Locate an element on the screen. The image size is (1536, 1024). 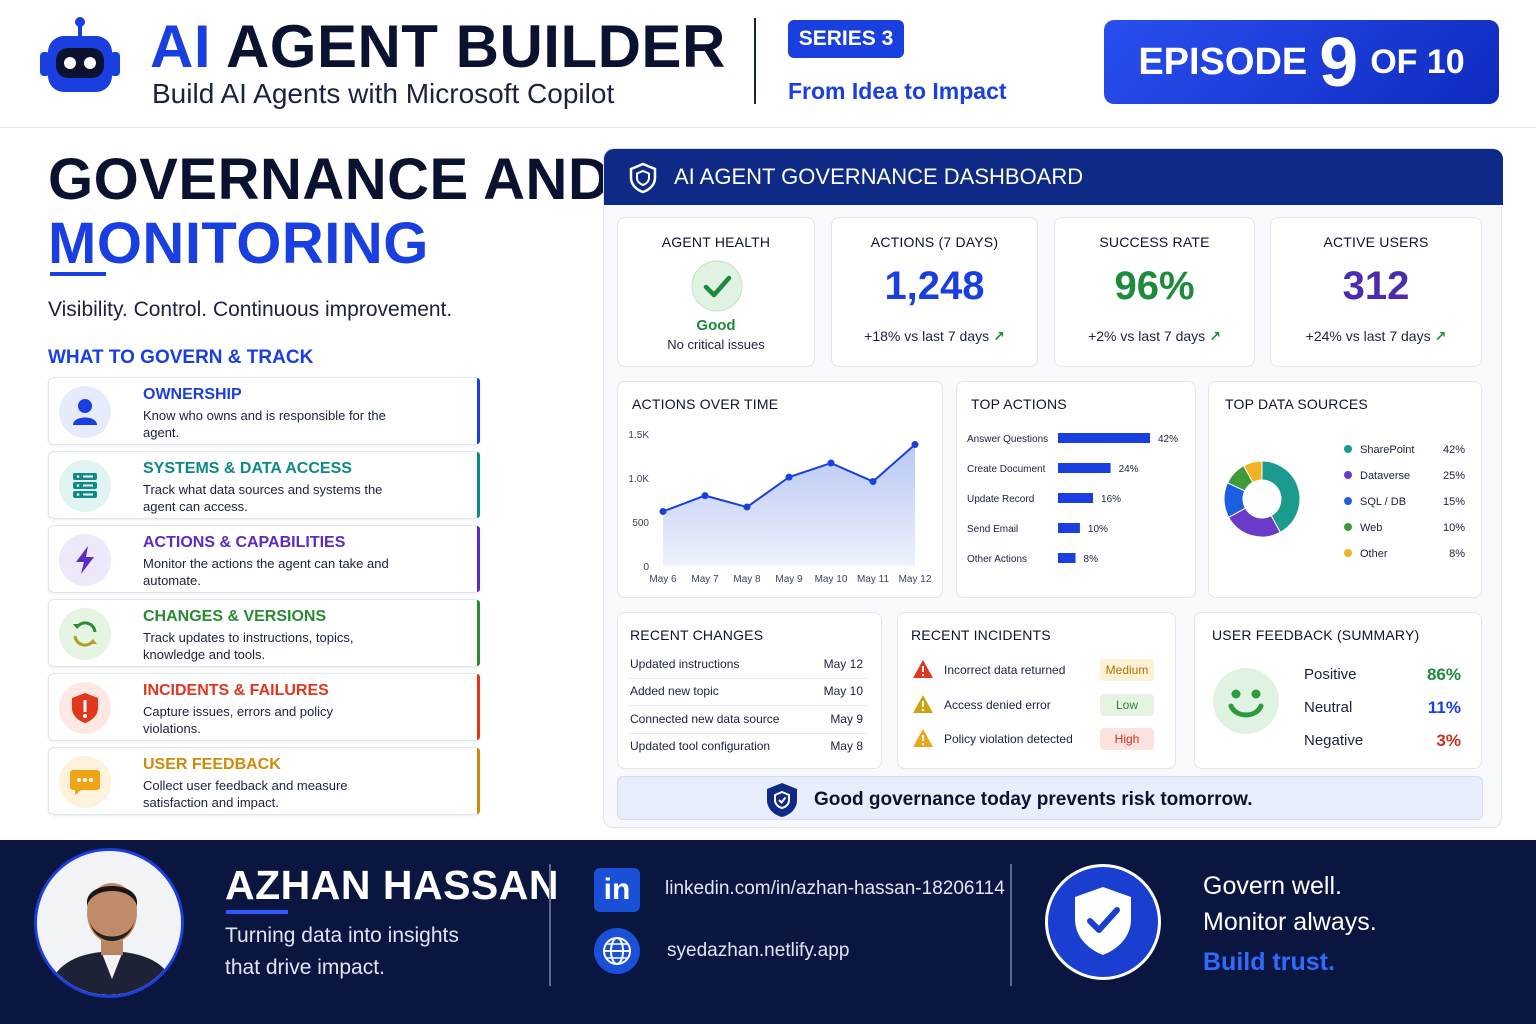
feedback-value: 3% is located at coordinates (1448, 740).